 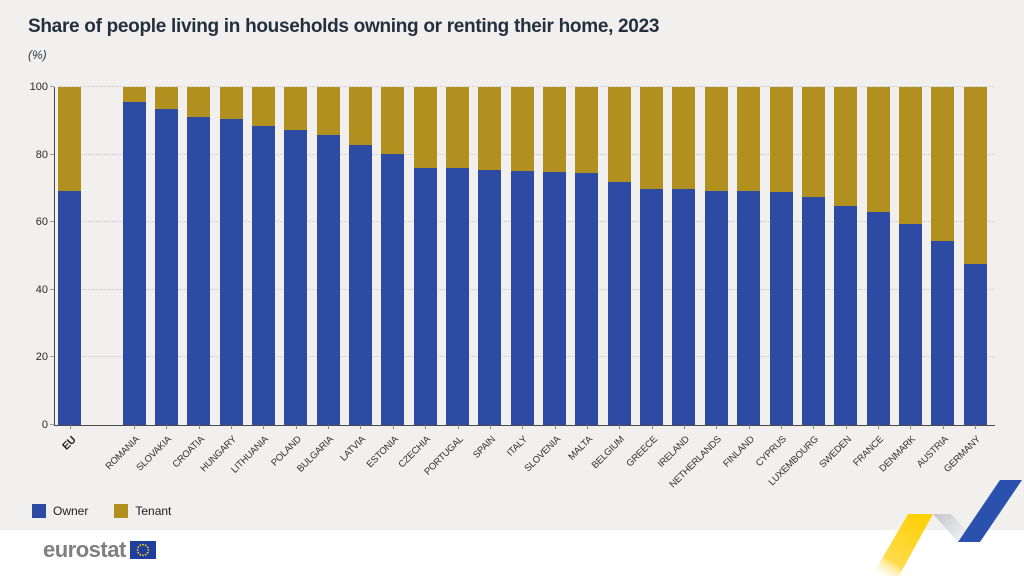 What do you see at coordinates (360, 256) in the screenshot?
I see `bar-latvia` at bounding box center [360, 256].